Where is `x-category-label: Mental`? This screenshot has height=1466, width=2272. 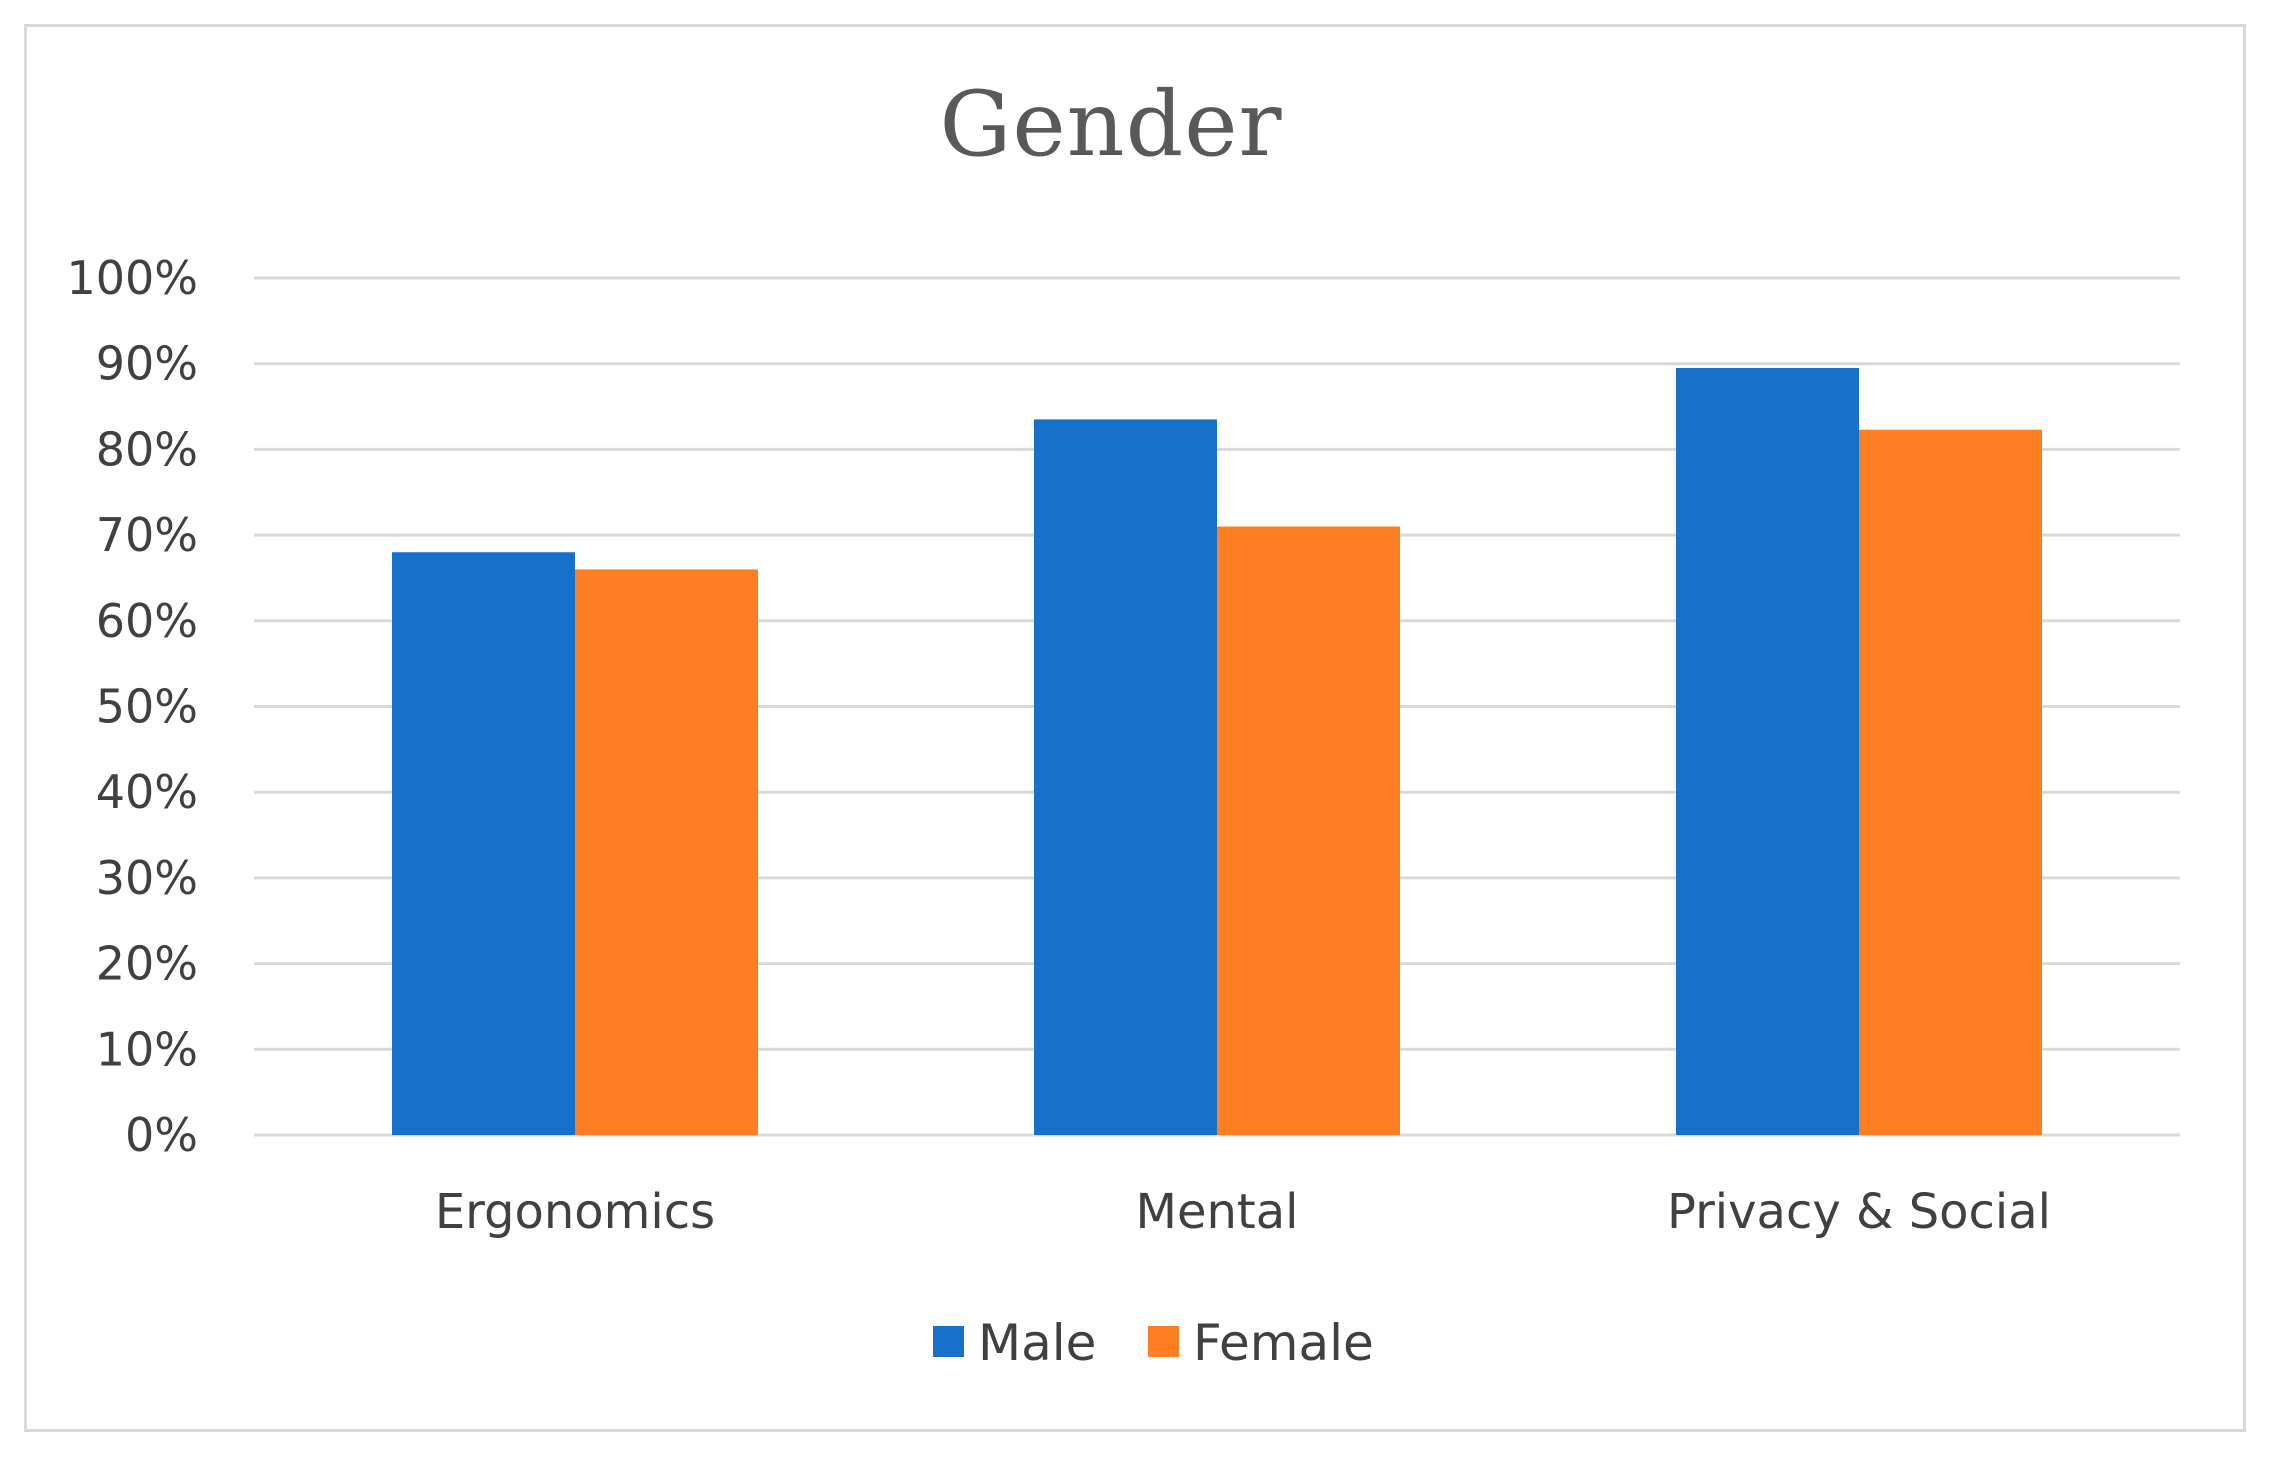 x-category-label: Mental is located at coordinates (1217, 1212).